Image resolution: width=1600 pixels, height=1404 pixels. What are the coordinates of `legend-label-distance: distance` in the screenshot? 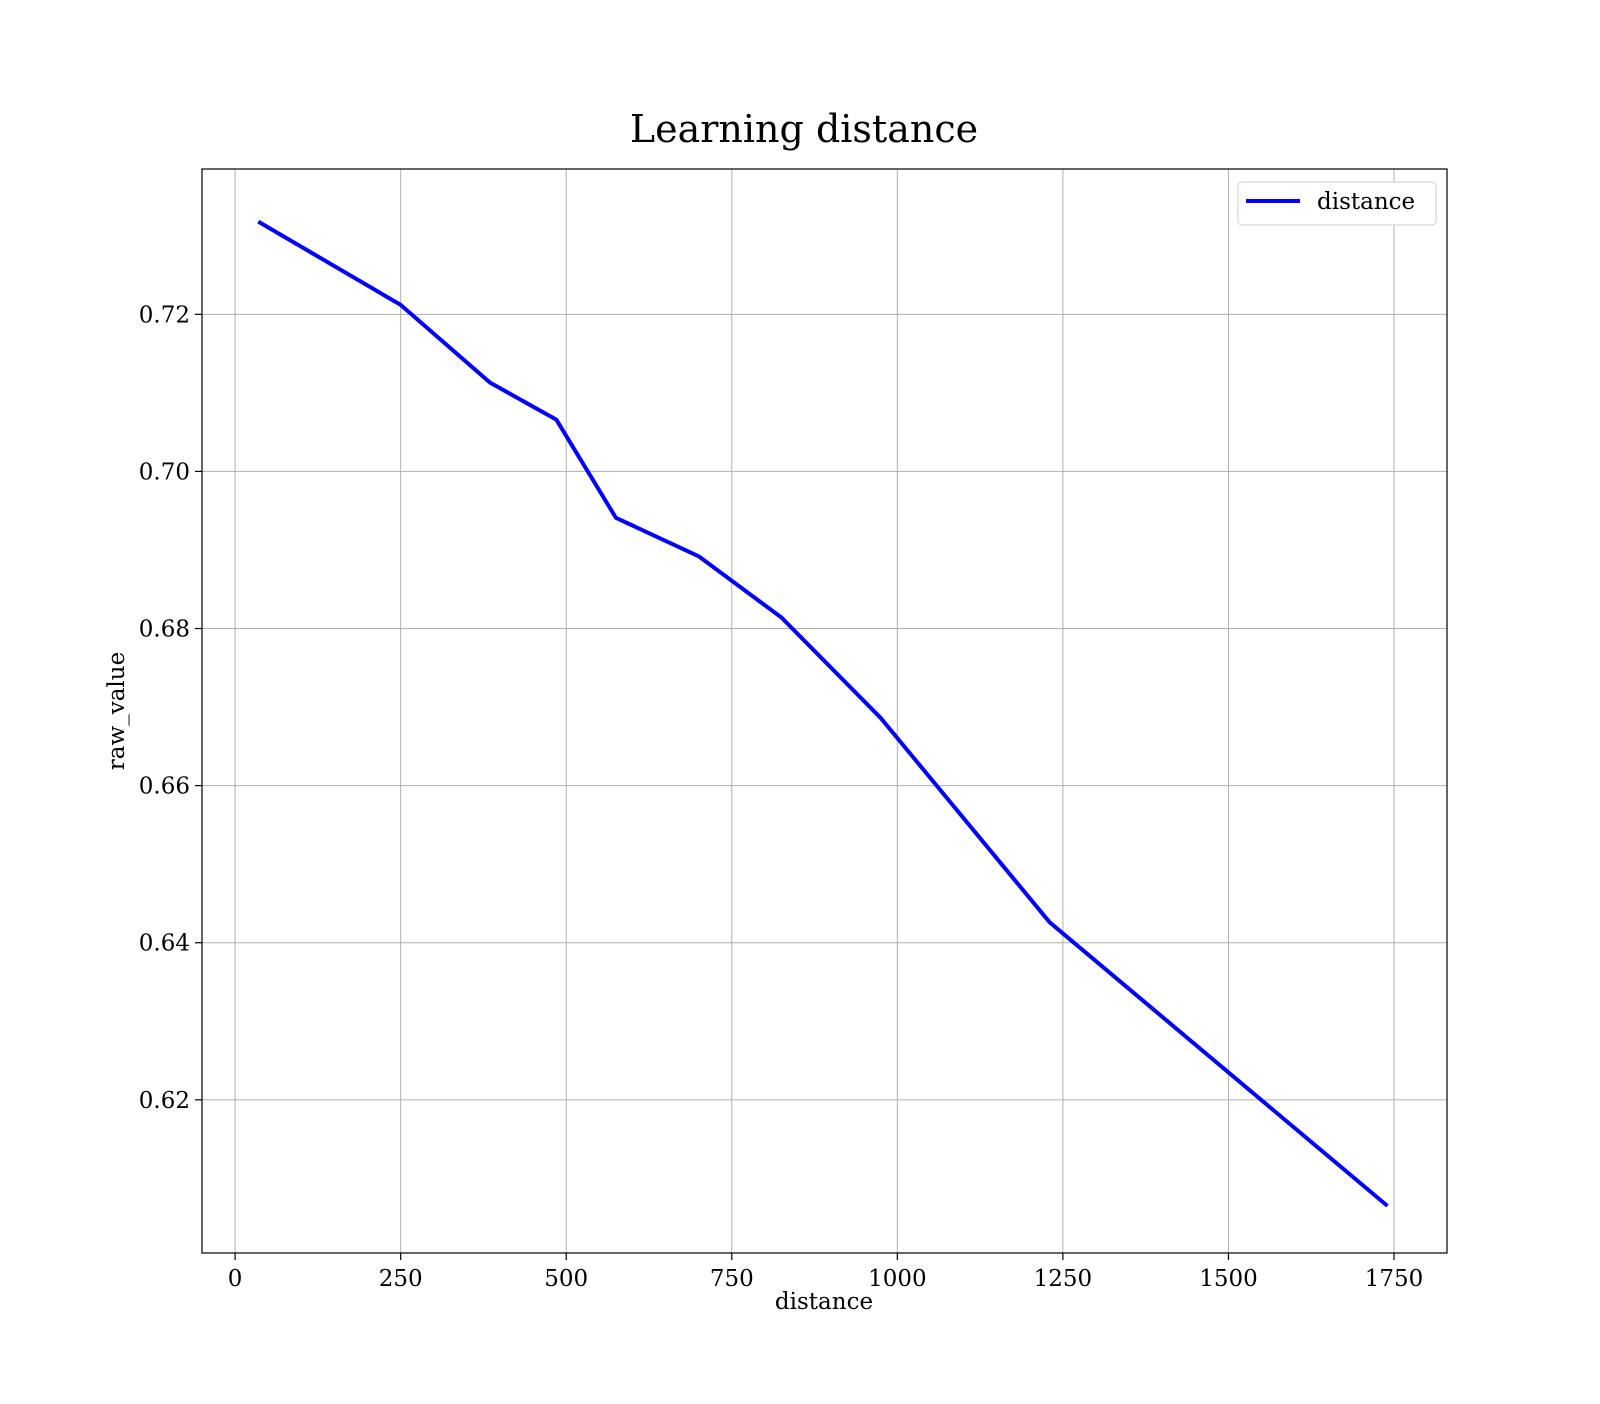 It's located at (1366, 202).